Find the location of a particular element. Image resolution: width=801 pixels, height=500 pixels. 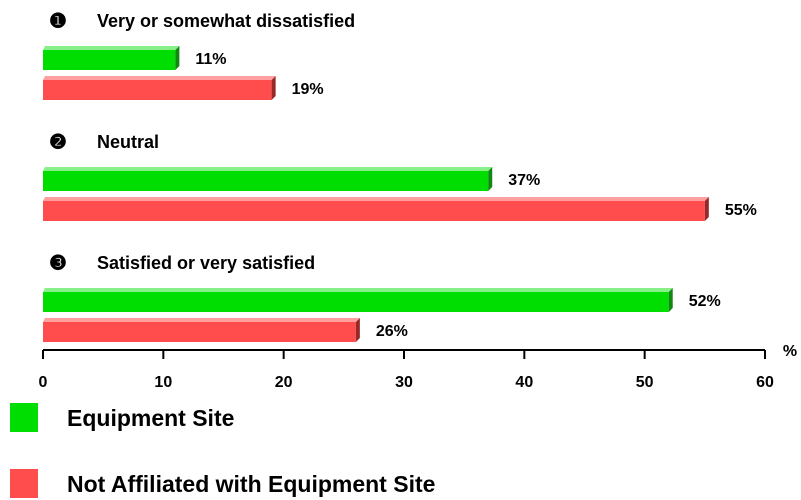

x-axis-label: % is located at coordinates (790, 351).